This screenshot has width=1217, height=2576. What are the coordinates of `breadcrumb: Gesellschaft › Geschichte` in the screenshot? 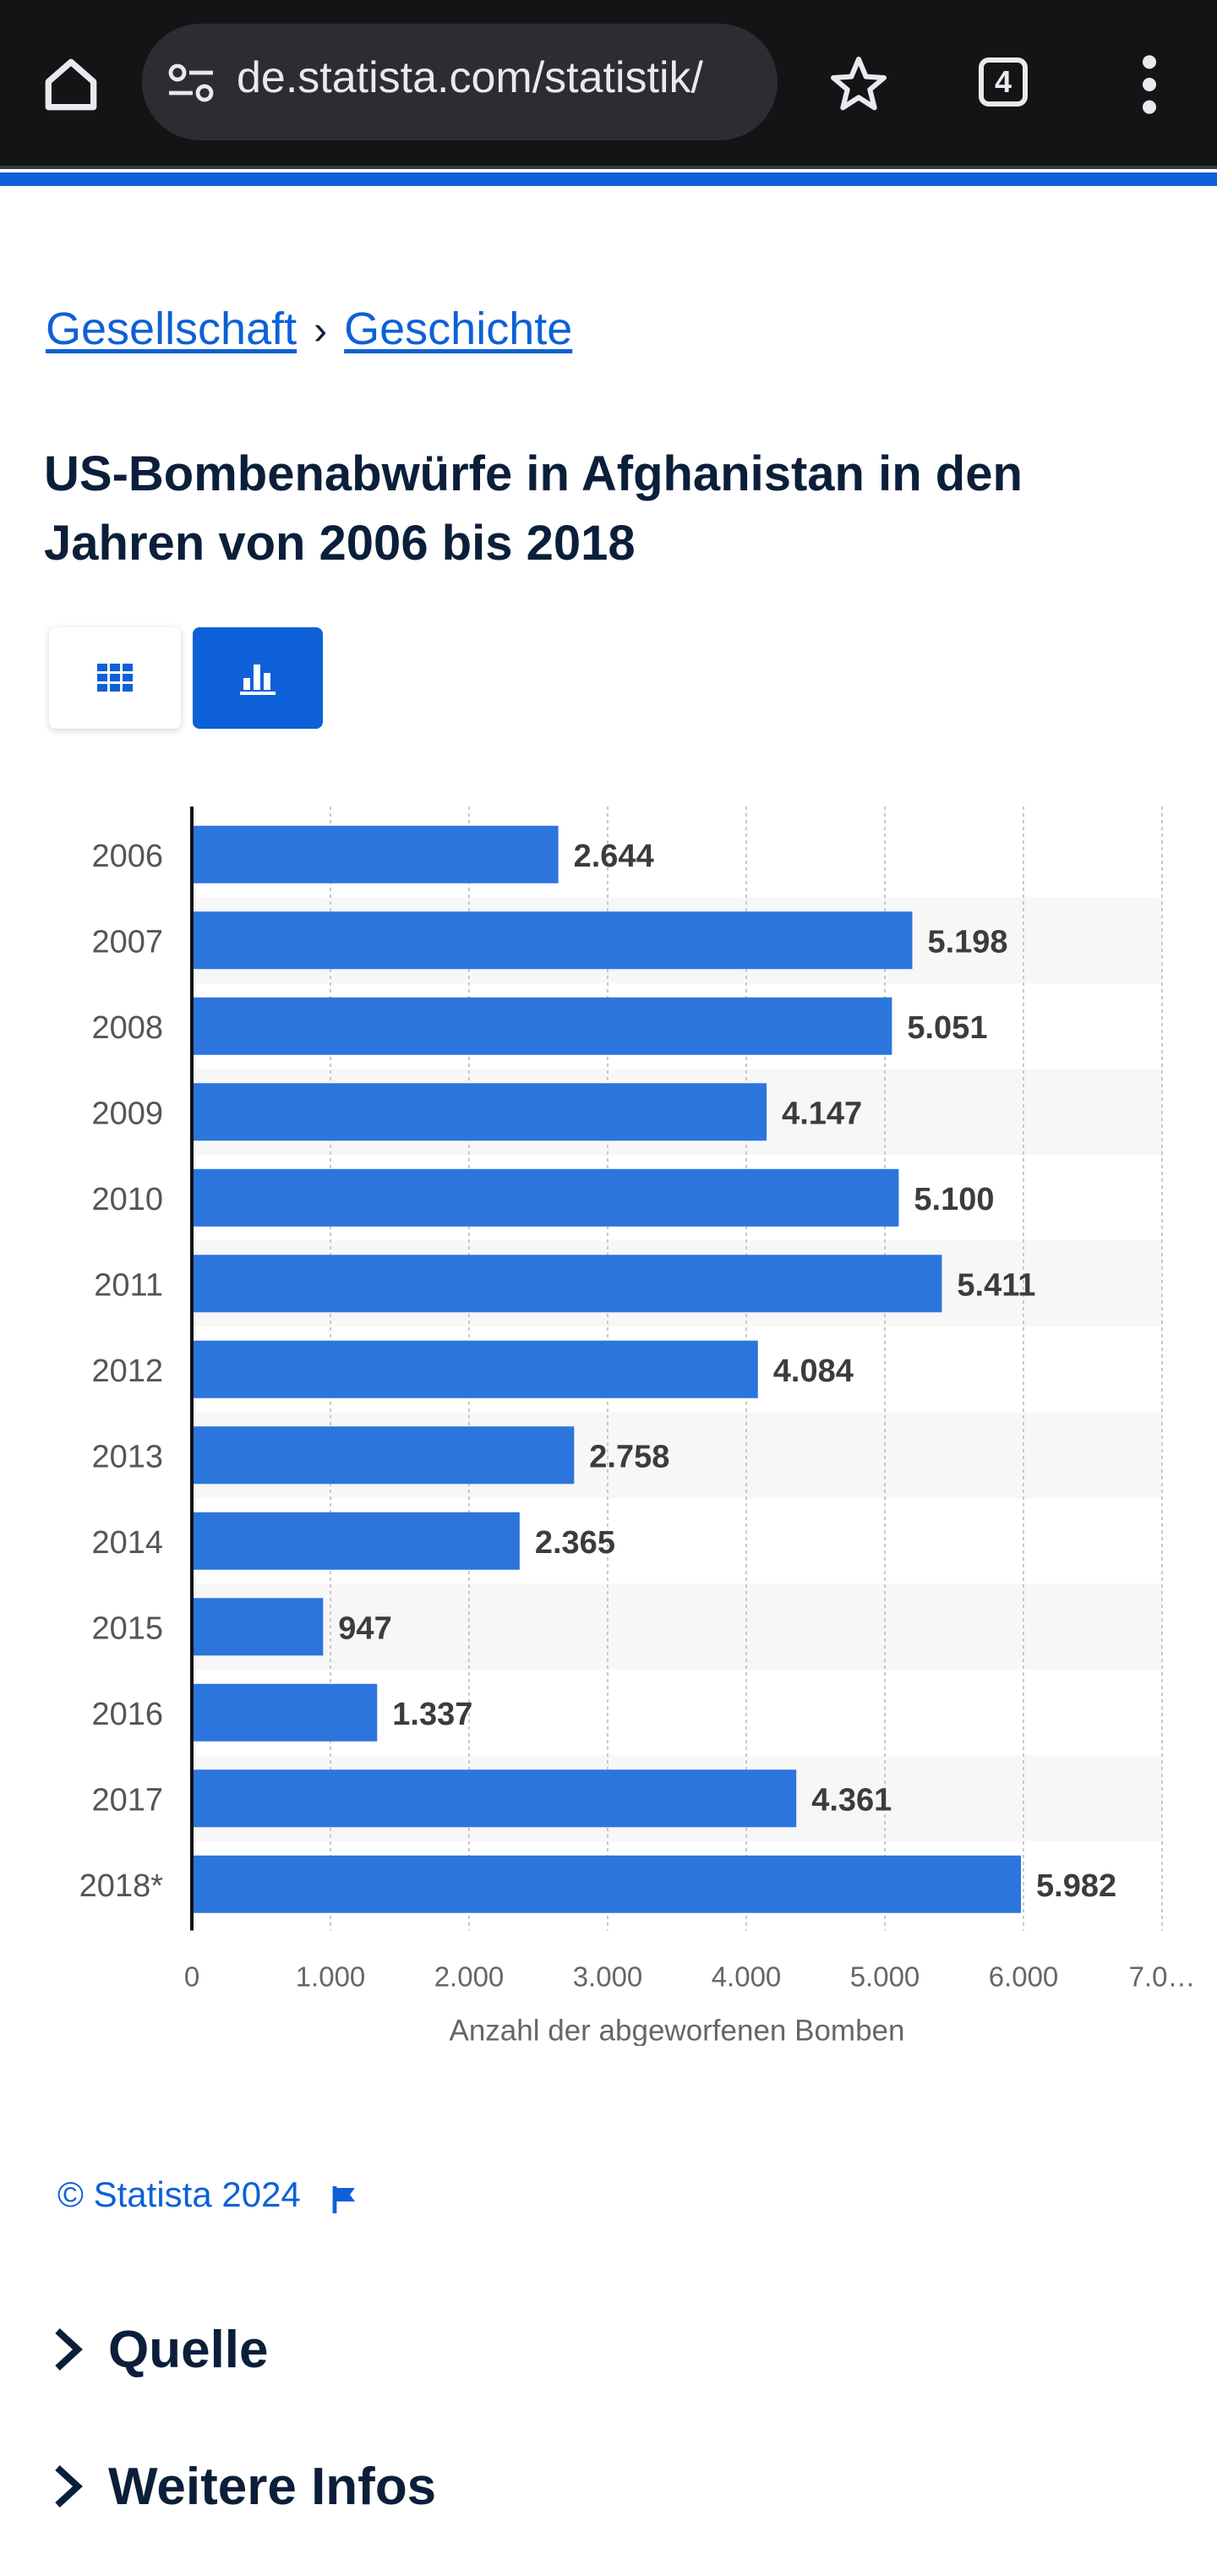 It's located at (309, 329).